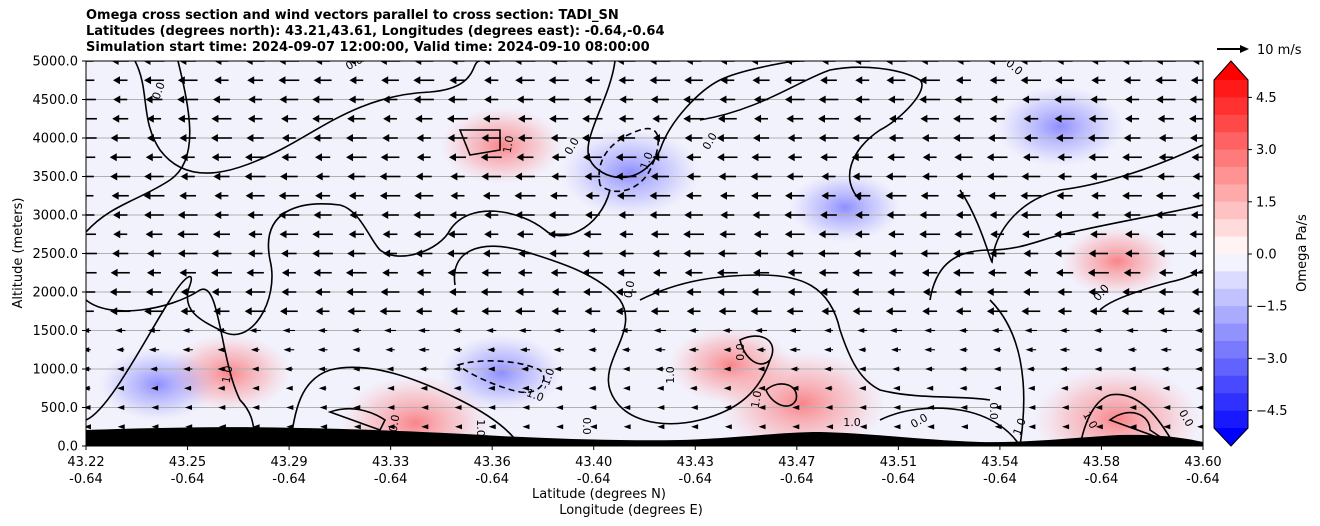 The height and width of the screenshot is (526, 1320). Describe the element at coordinates (586, 426) in the screenshot. I see `contour-label: 0.0` at that location.